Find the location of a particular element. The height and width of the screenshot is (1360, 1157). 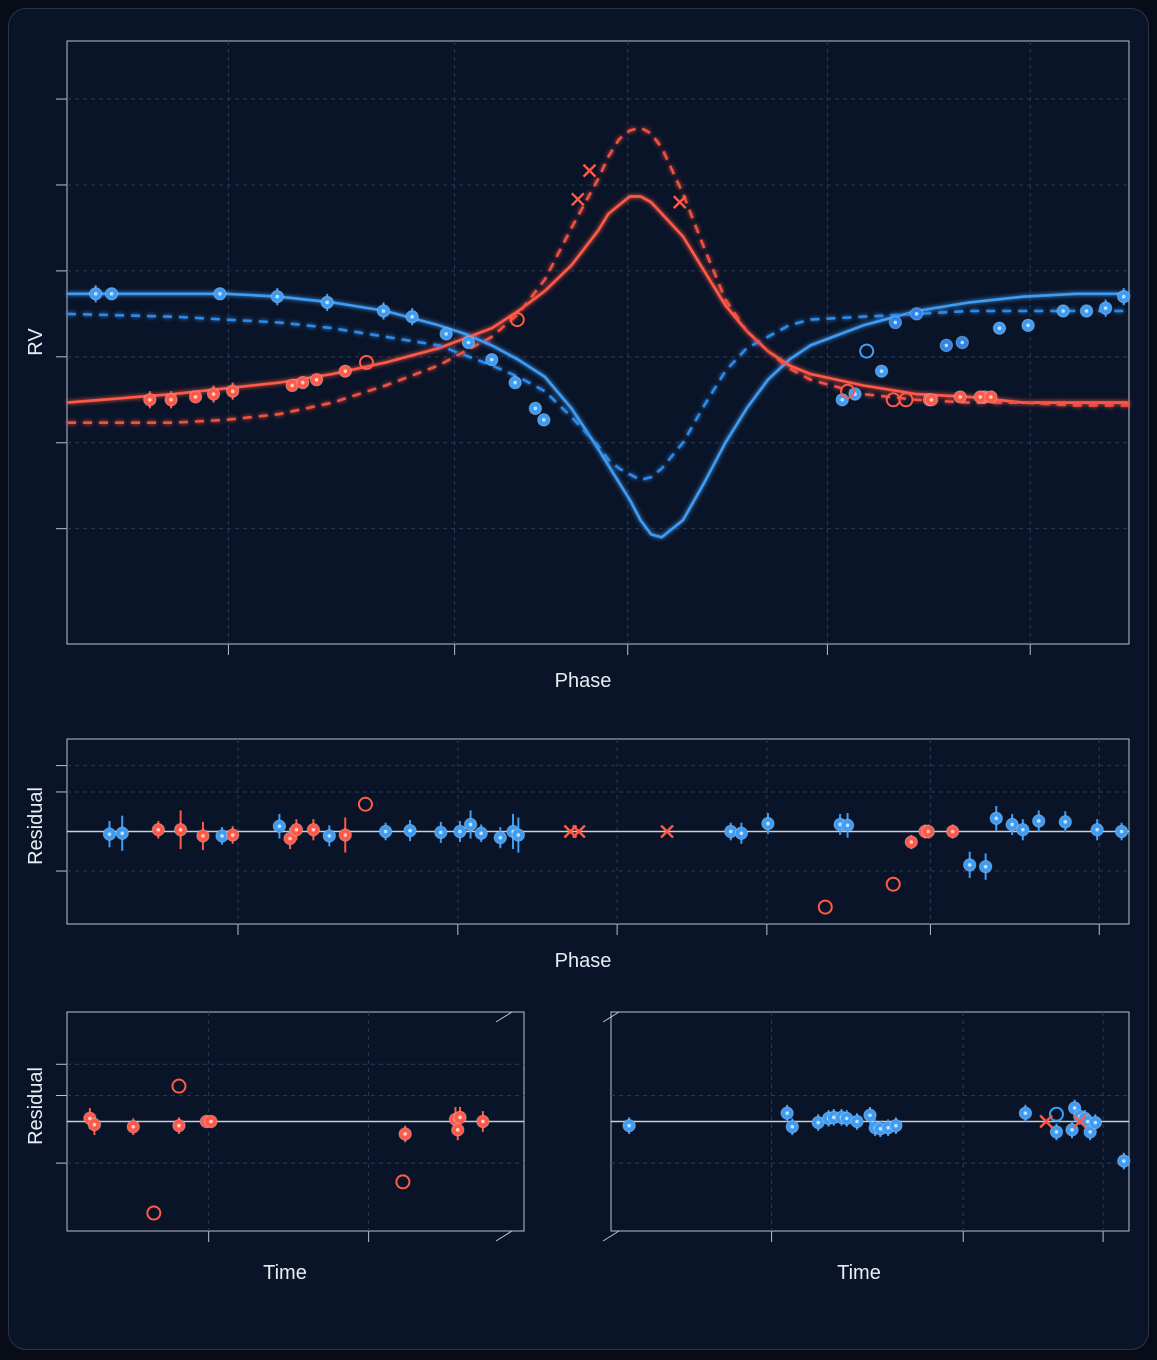

time-right-x-axis-label: Time is located at coordinates (859, 1273).